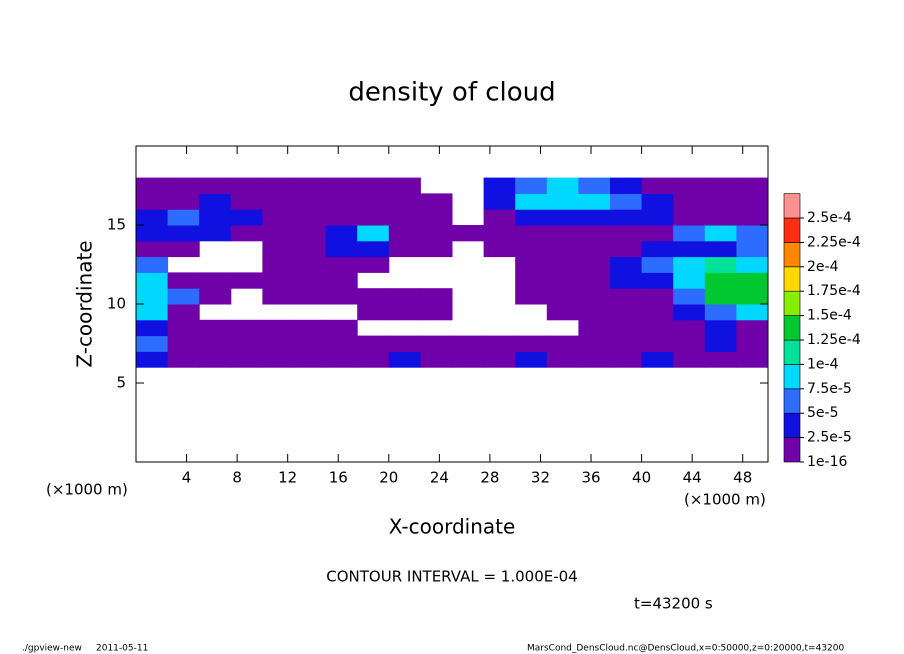 This screenshot has width=904, height=654. What do you see at coordinates (823, 364) in the screenshot?
I see `colorbar-label: 1e-4` at bounding box center [823, 364].